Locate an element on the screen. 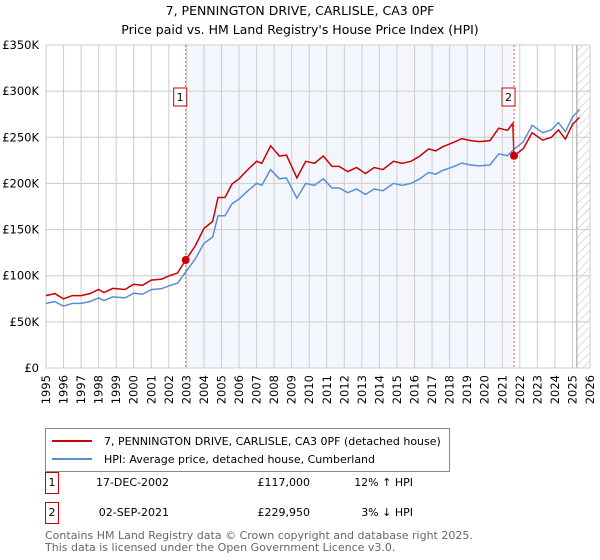 The height and width of the screenshot is (560, 600). transaction-date: 02-SEP-2021 is located at coordinates (133, 512).